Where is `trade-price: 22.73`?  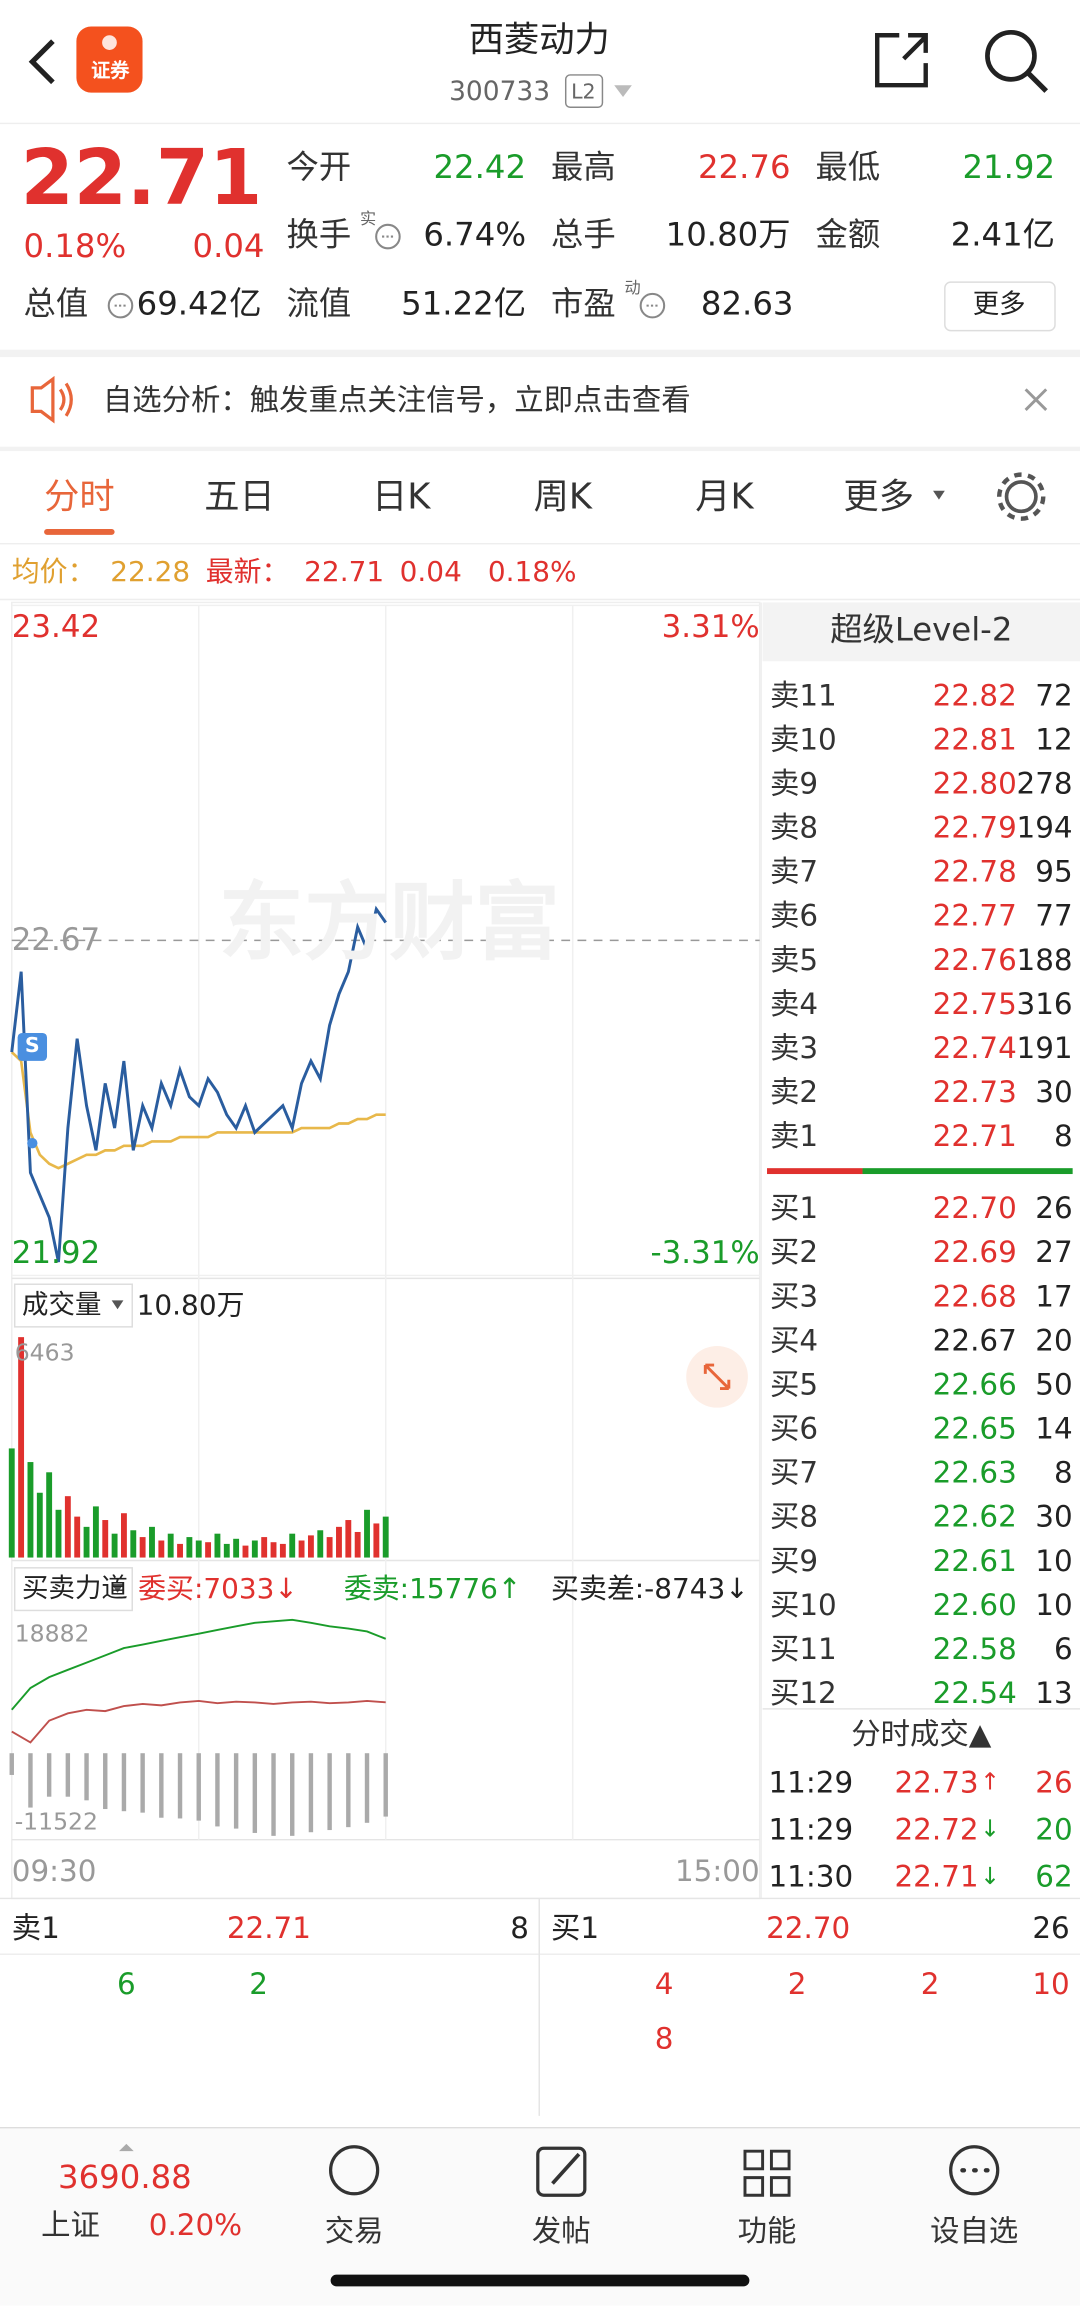 trade-price: 22.73 is located at coordinates (936, 1782).